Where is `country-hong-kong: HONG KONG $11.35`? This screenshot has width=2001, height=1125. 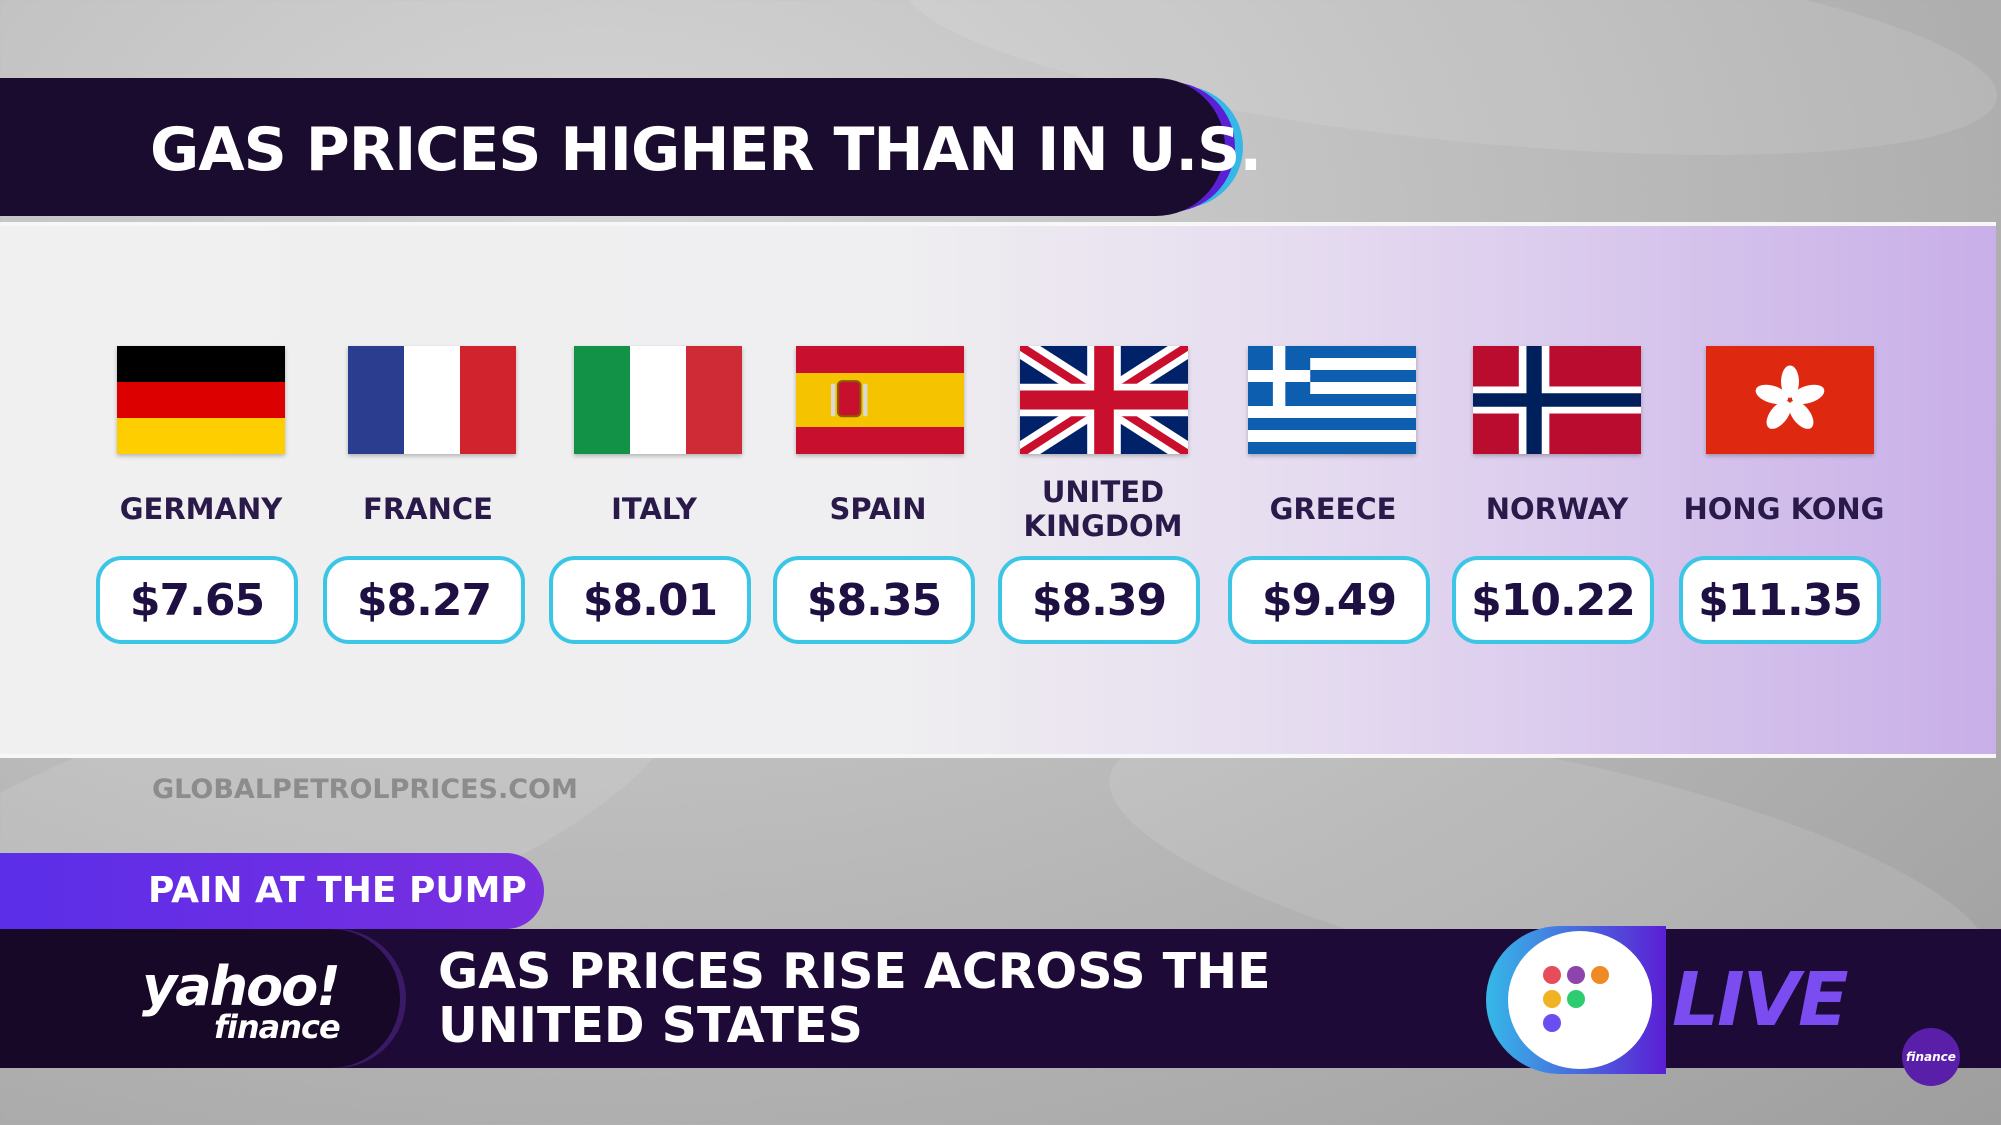
country-hong-kong: HONG KONG $11.35 is located at coordinates (1784, 494).